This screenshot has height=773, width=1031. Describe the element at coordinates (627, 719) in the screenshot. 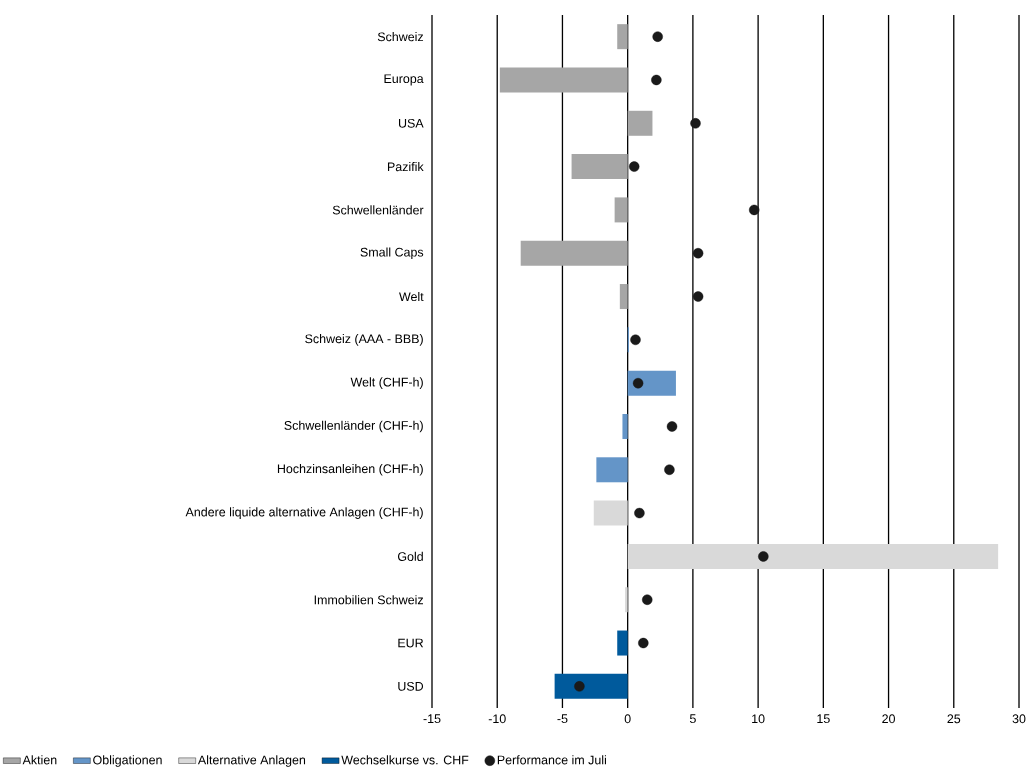

I see `x-tick-label: 0` at that location.